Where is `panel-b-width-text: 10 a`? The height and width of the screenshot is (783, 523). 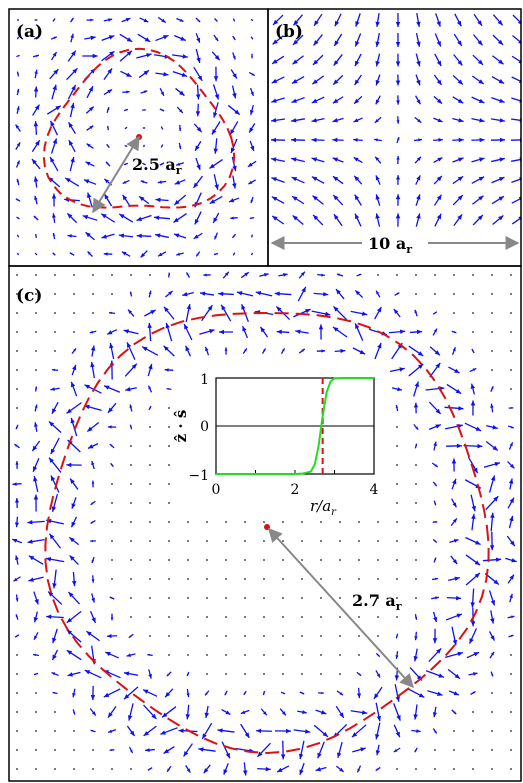 panel-b-width-text: 10 a is located at coordinates (387, 243).